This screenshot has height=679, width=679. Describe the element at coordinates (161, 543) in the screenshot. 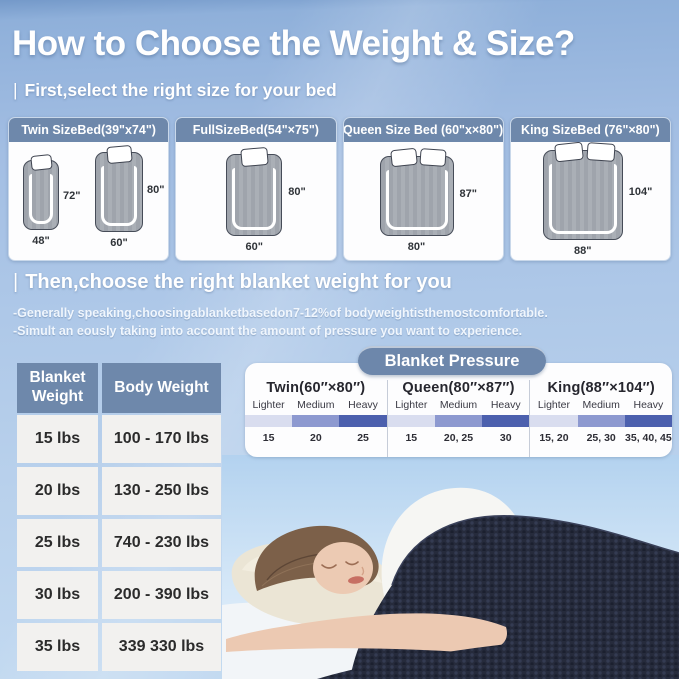

I see `table-cell: 740 - 230 lbs` at that location.